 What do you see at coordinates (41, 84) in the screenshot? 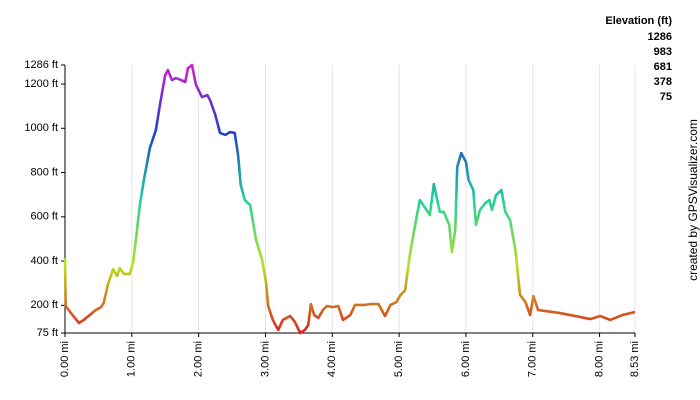
I see `y-tick-label: 1200 ft` at bounding box center [41, 84].